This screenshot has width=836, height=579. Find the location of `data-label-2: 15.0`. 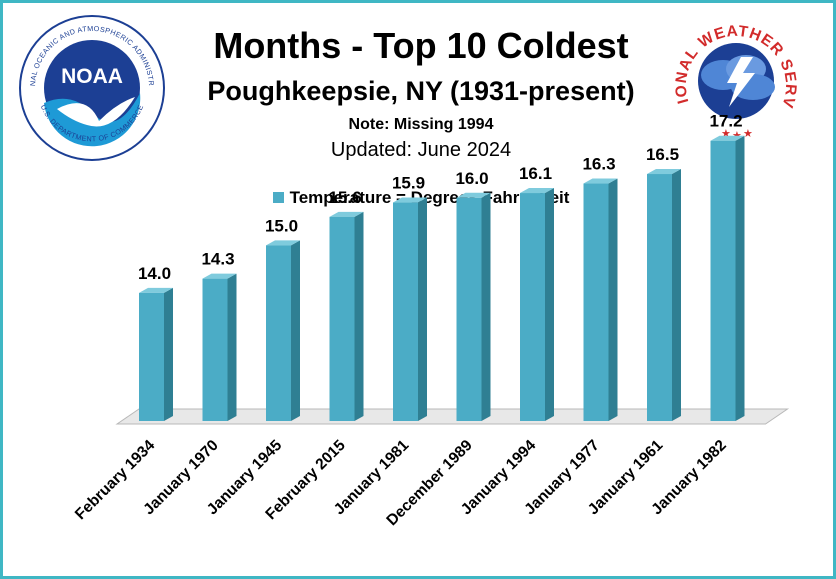

data-label-2: 15.0 is located at coordinates (281, 225).